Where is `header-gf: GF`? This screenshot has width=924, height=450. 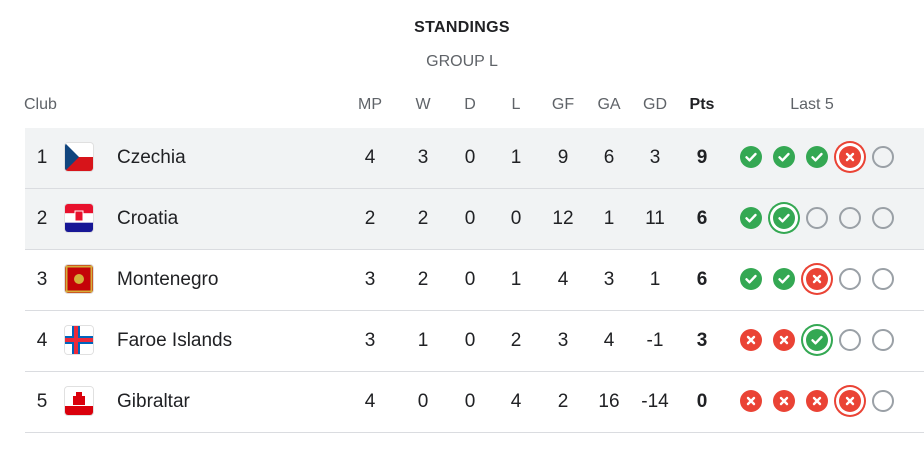
header-gf: GF is located at coordinates (563, 104).